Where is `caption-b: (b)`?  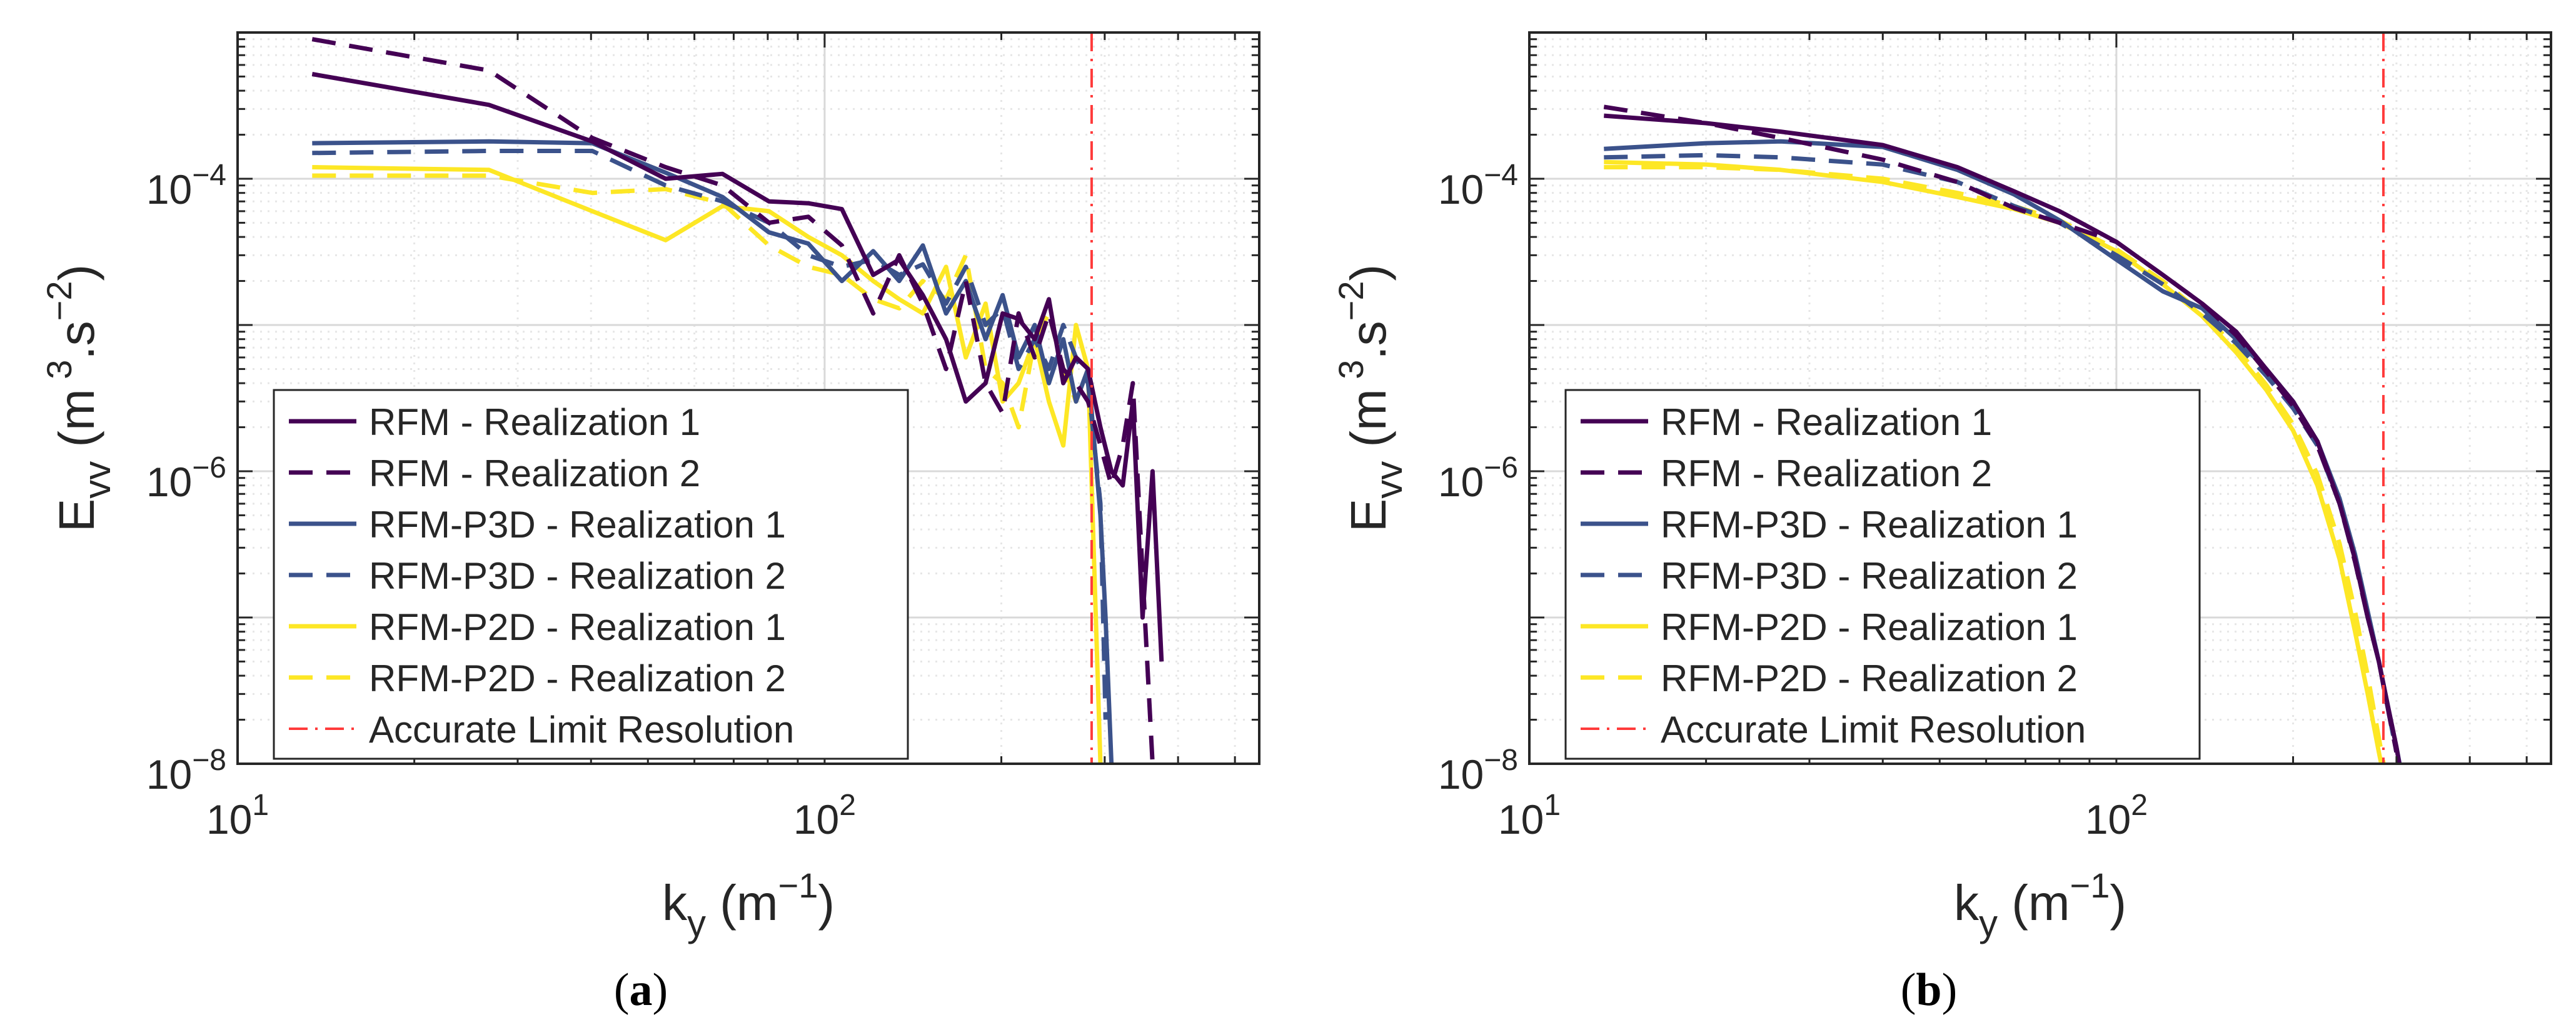
caption-b: (b) is located at coordinates (1929, 990).